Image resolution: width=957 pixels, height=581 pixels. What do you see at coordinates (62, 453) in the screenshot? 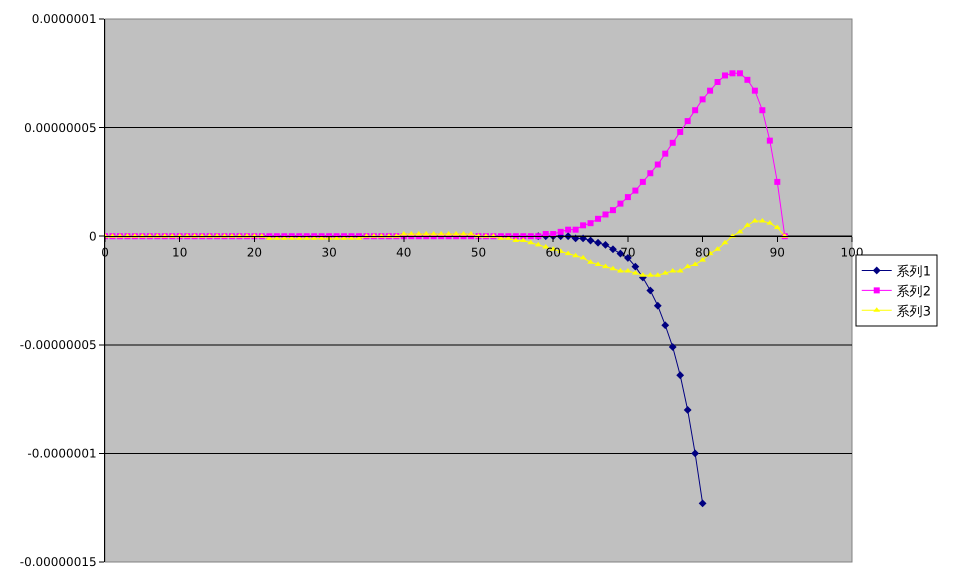
I see `y-tick-label: -0.0000001` at bounding box center [62, 453].